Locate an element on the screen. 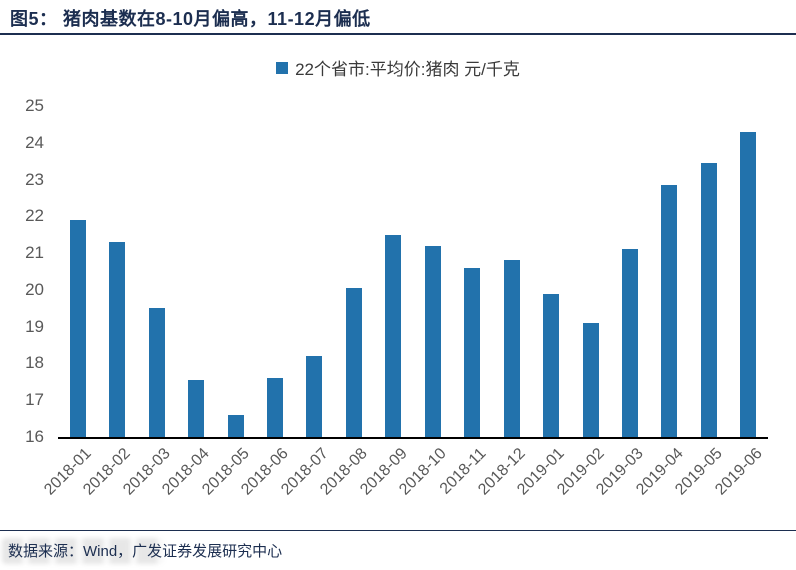  x-tick-label: 2018-10 is located at coordinates (423, 472).